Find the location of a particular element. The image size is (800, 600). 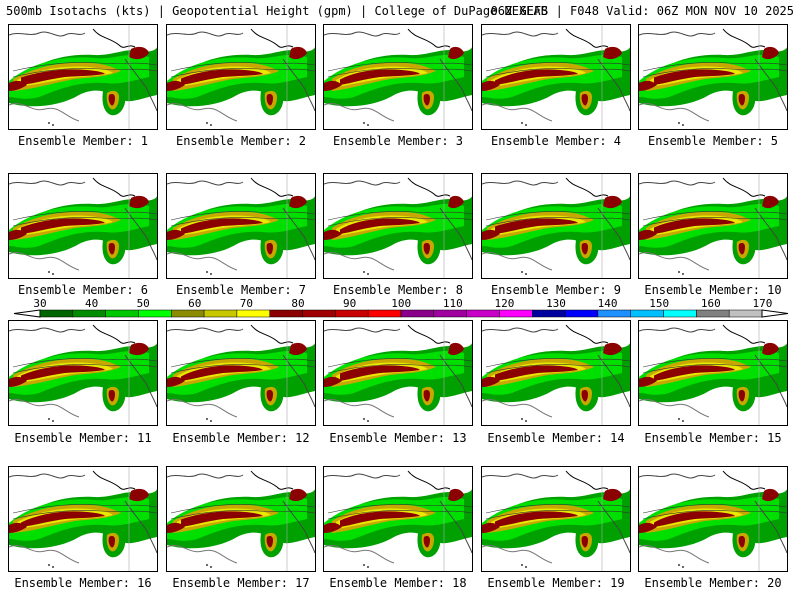

colorbar-low-arrow is located at coordinates (27, 313).